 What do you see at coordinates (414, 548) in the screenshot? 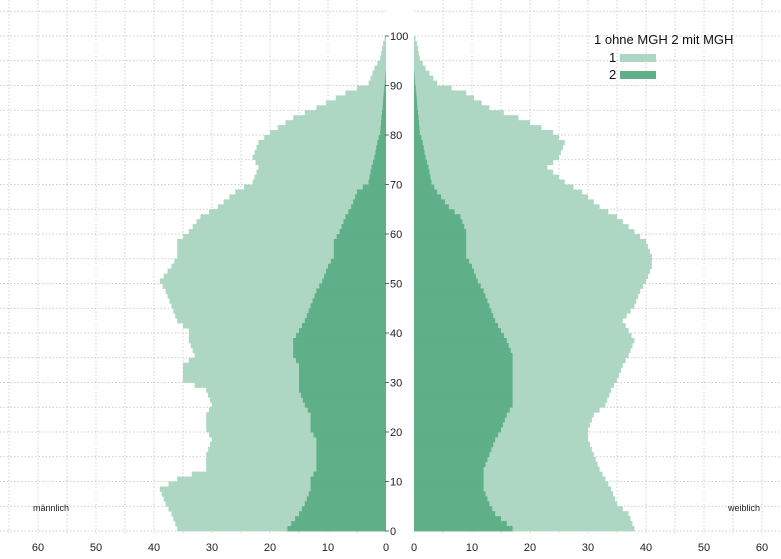
I see `x-tick-label-right: 0` at bounding box center [414, 548].